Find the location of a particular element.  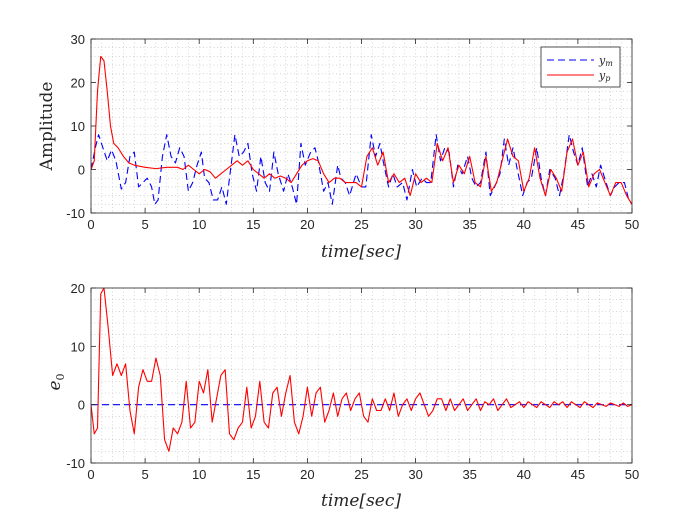

top-plot-xtick-label: 30 is located at coordinates (415, 224).